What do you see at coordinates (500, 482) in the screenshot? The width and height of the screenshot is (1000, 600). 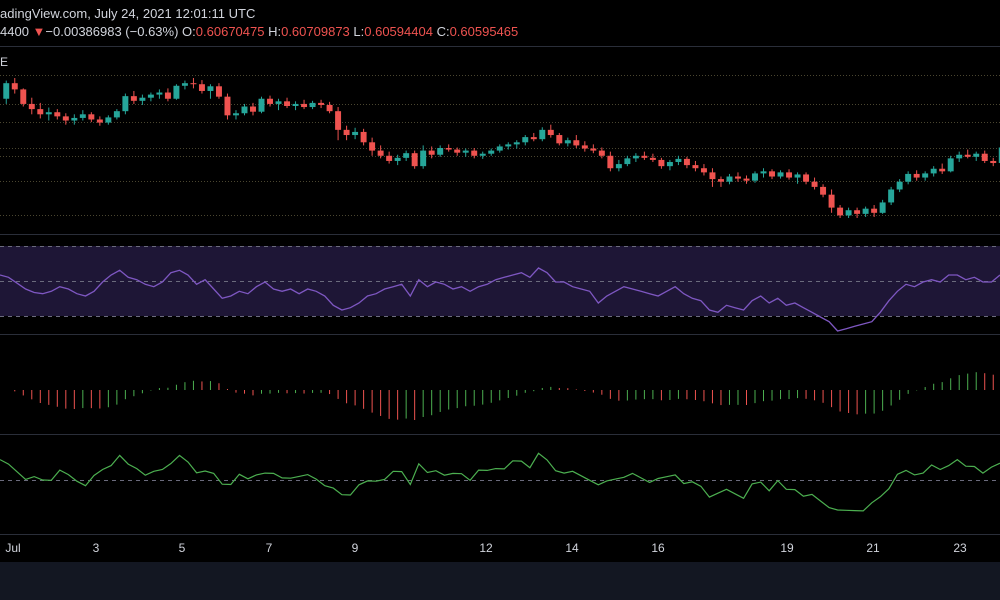 I see `oscillator-pane` at bounding box center [500, 482].